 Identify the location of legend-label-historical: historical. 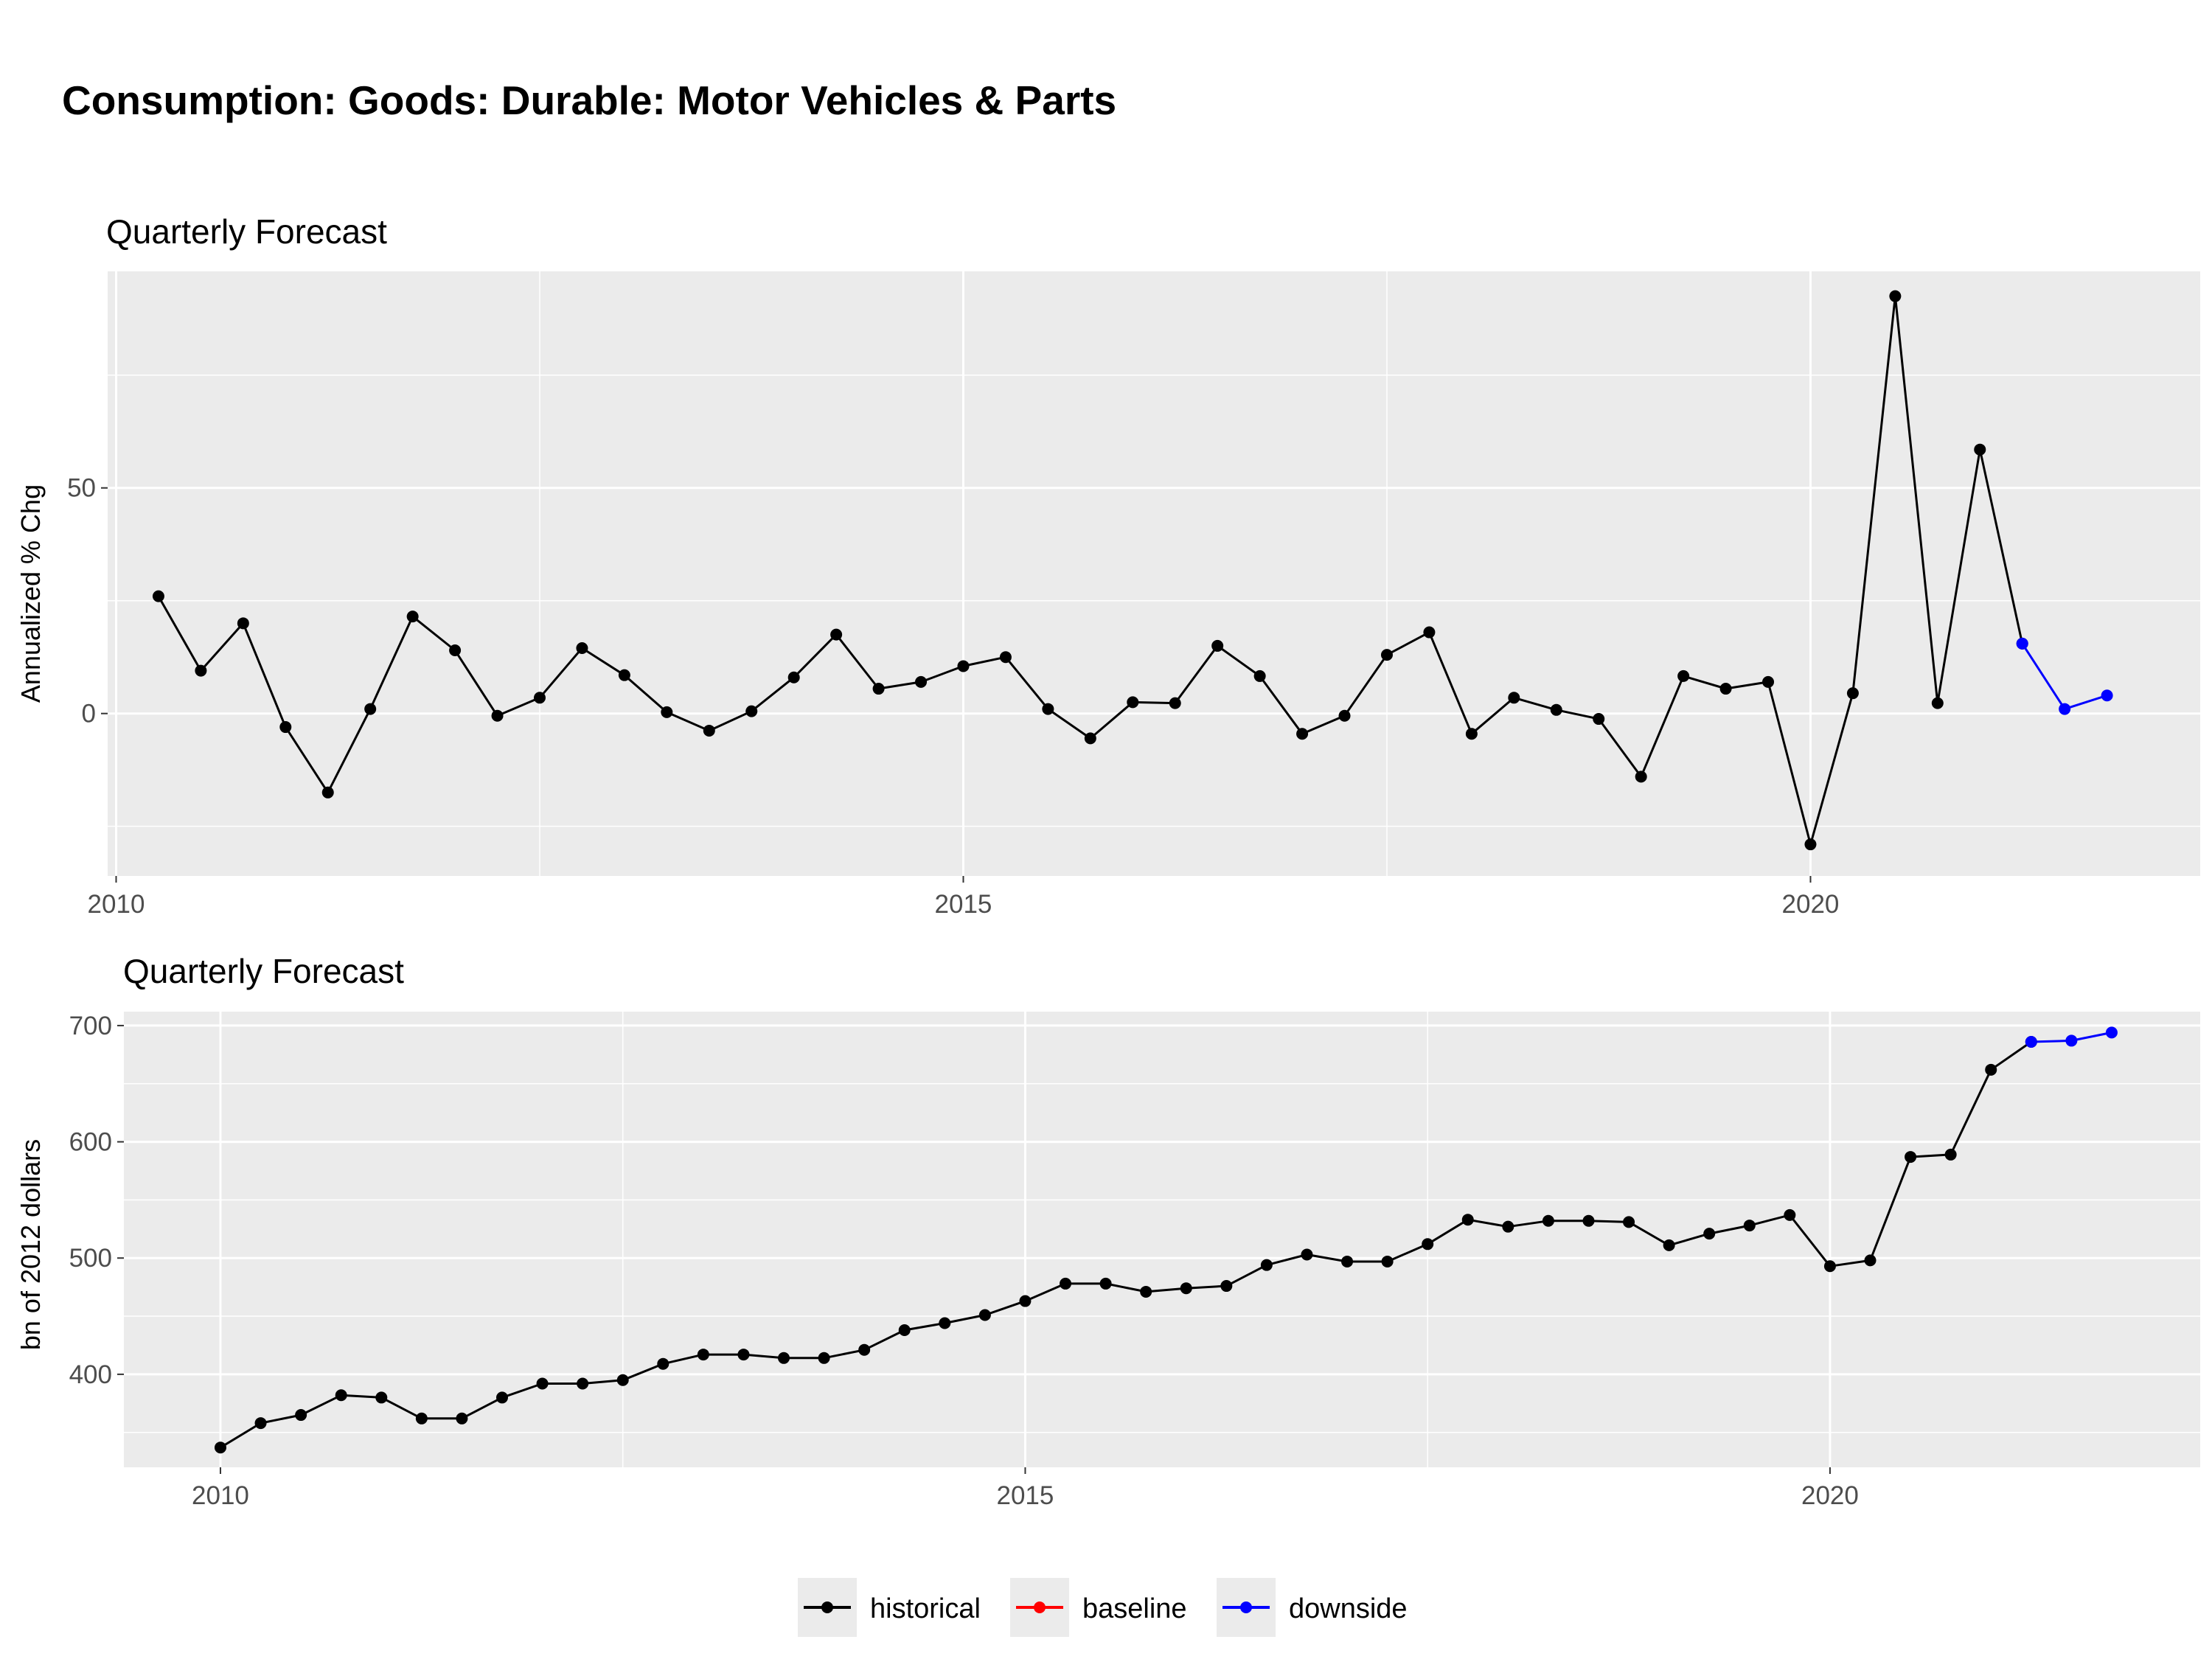
(925, 1608).